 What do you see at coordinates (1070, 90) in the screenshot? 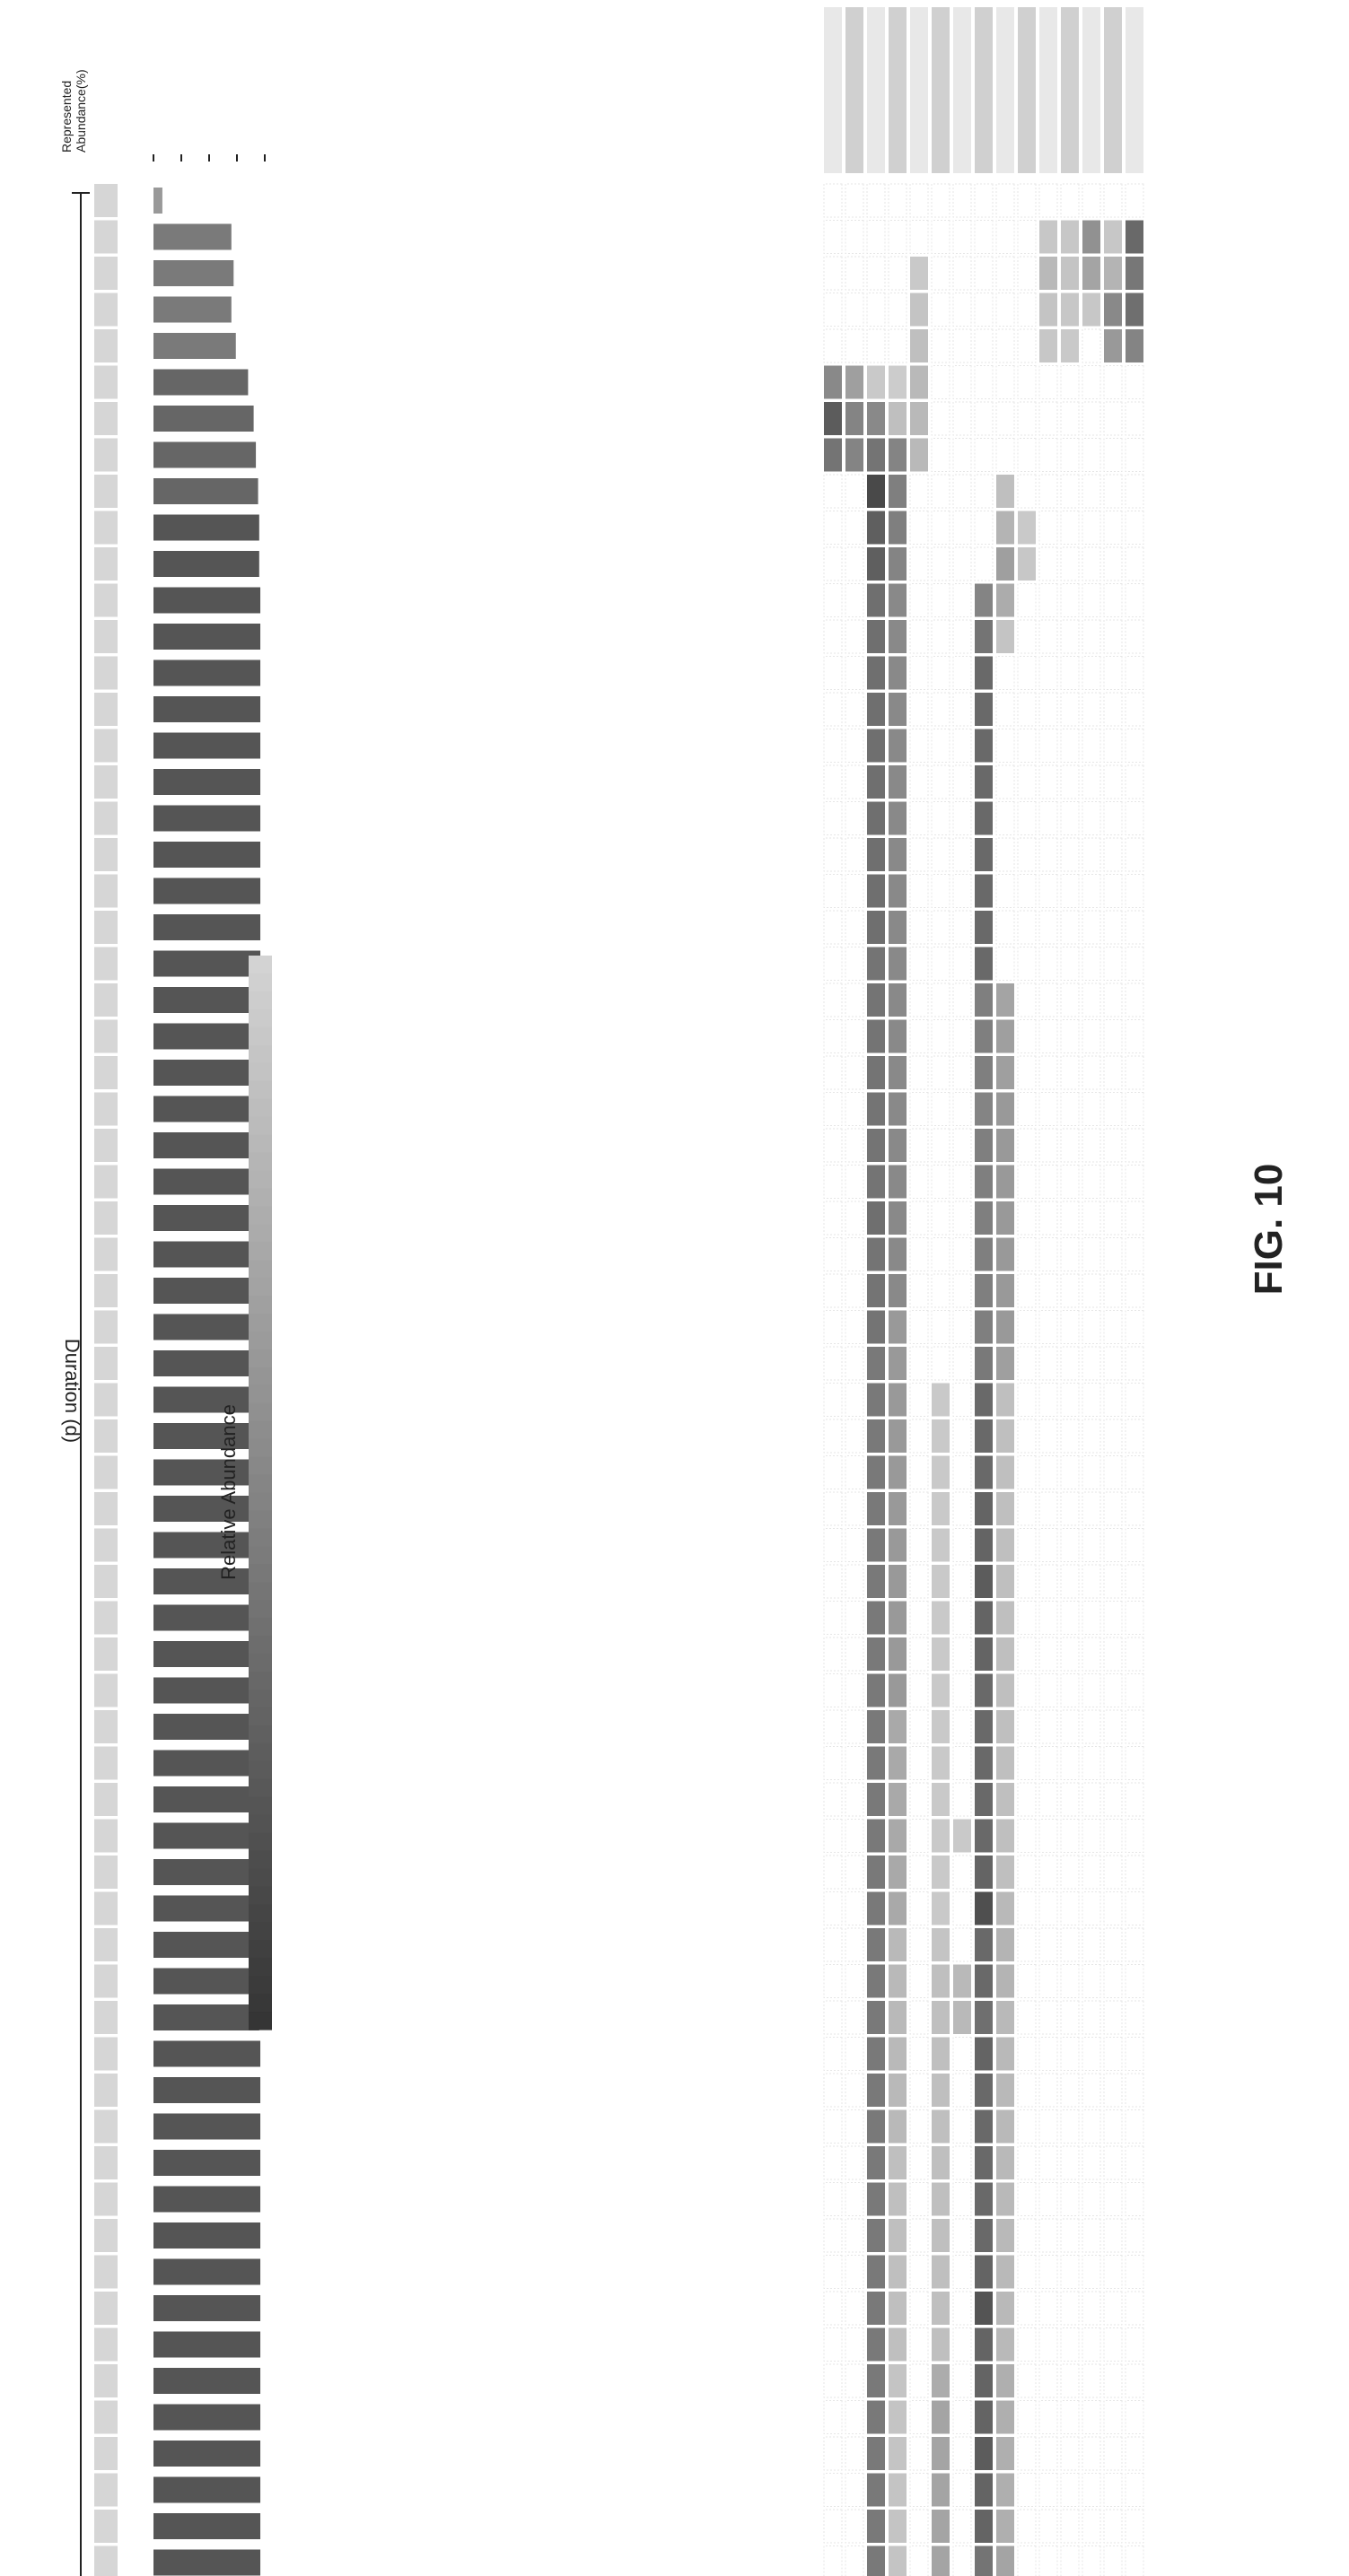
I see `row-label-bg` at bounding box center [1070, 90].